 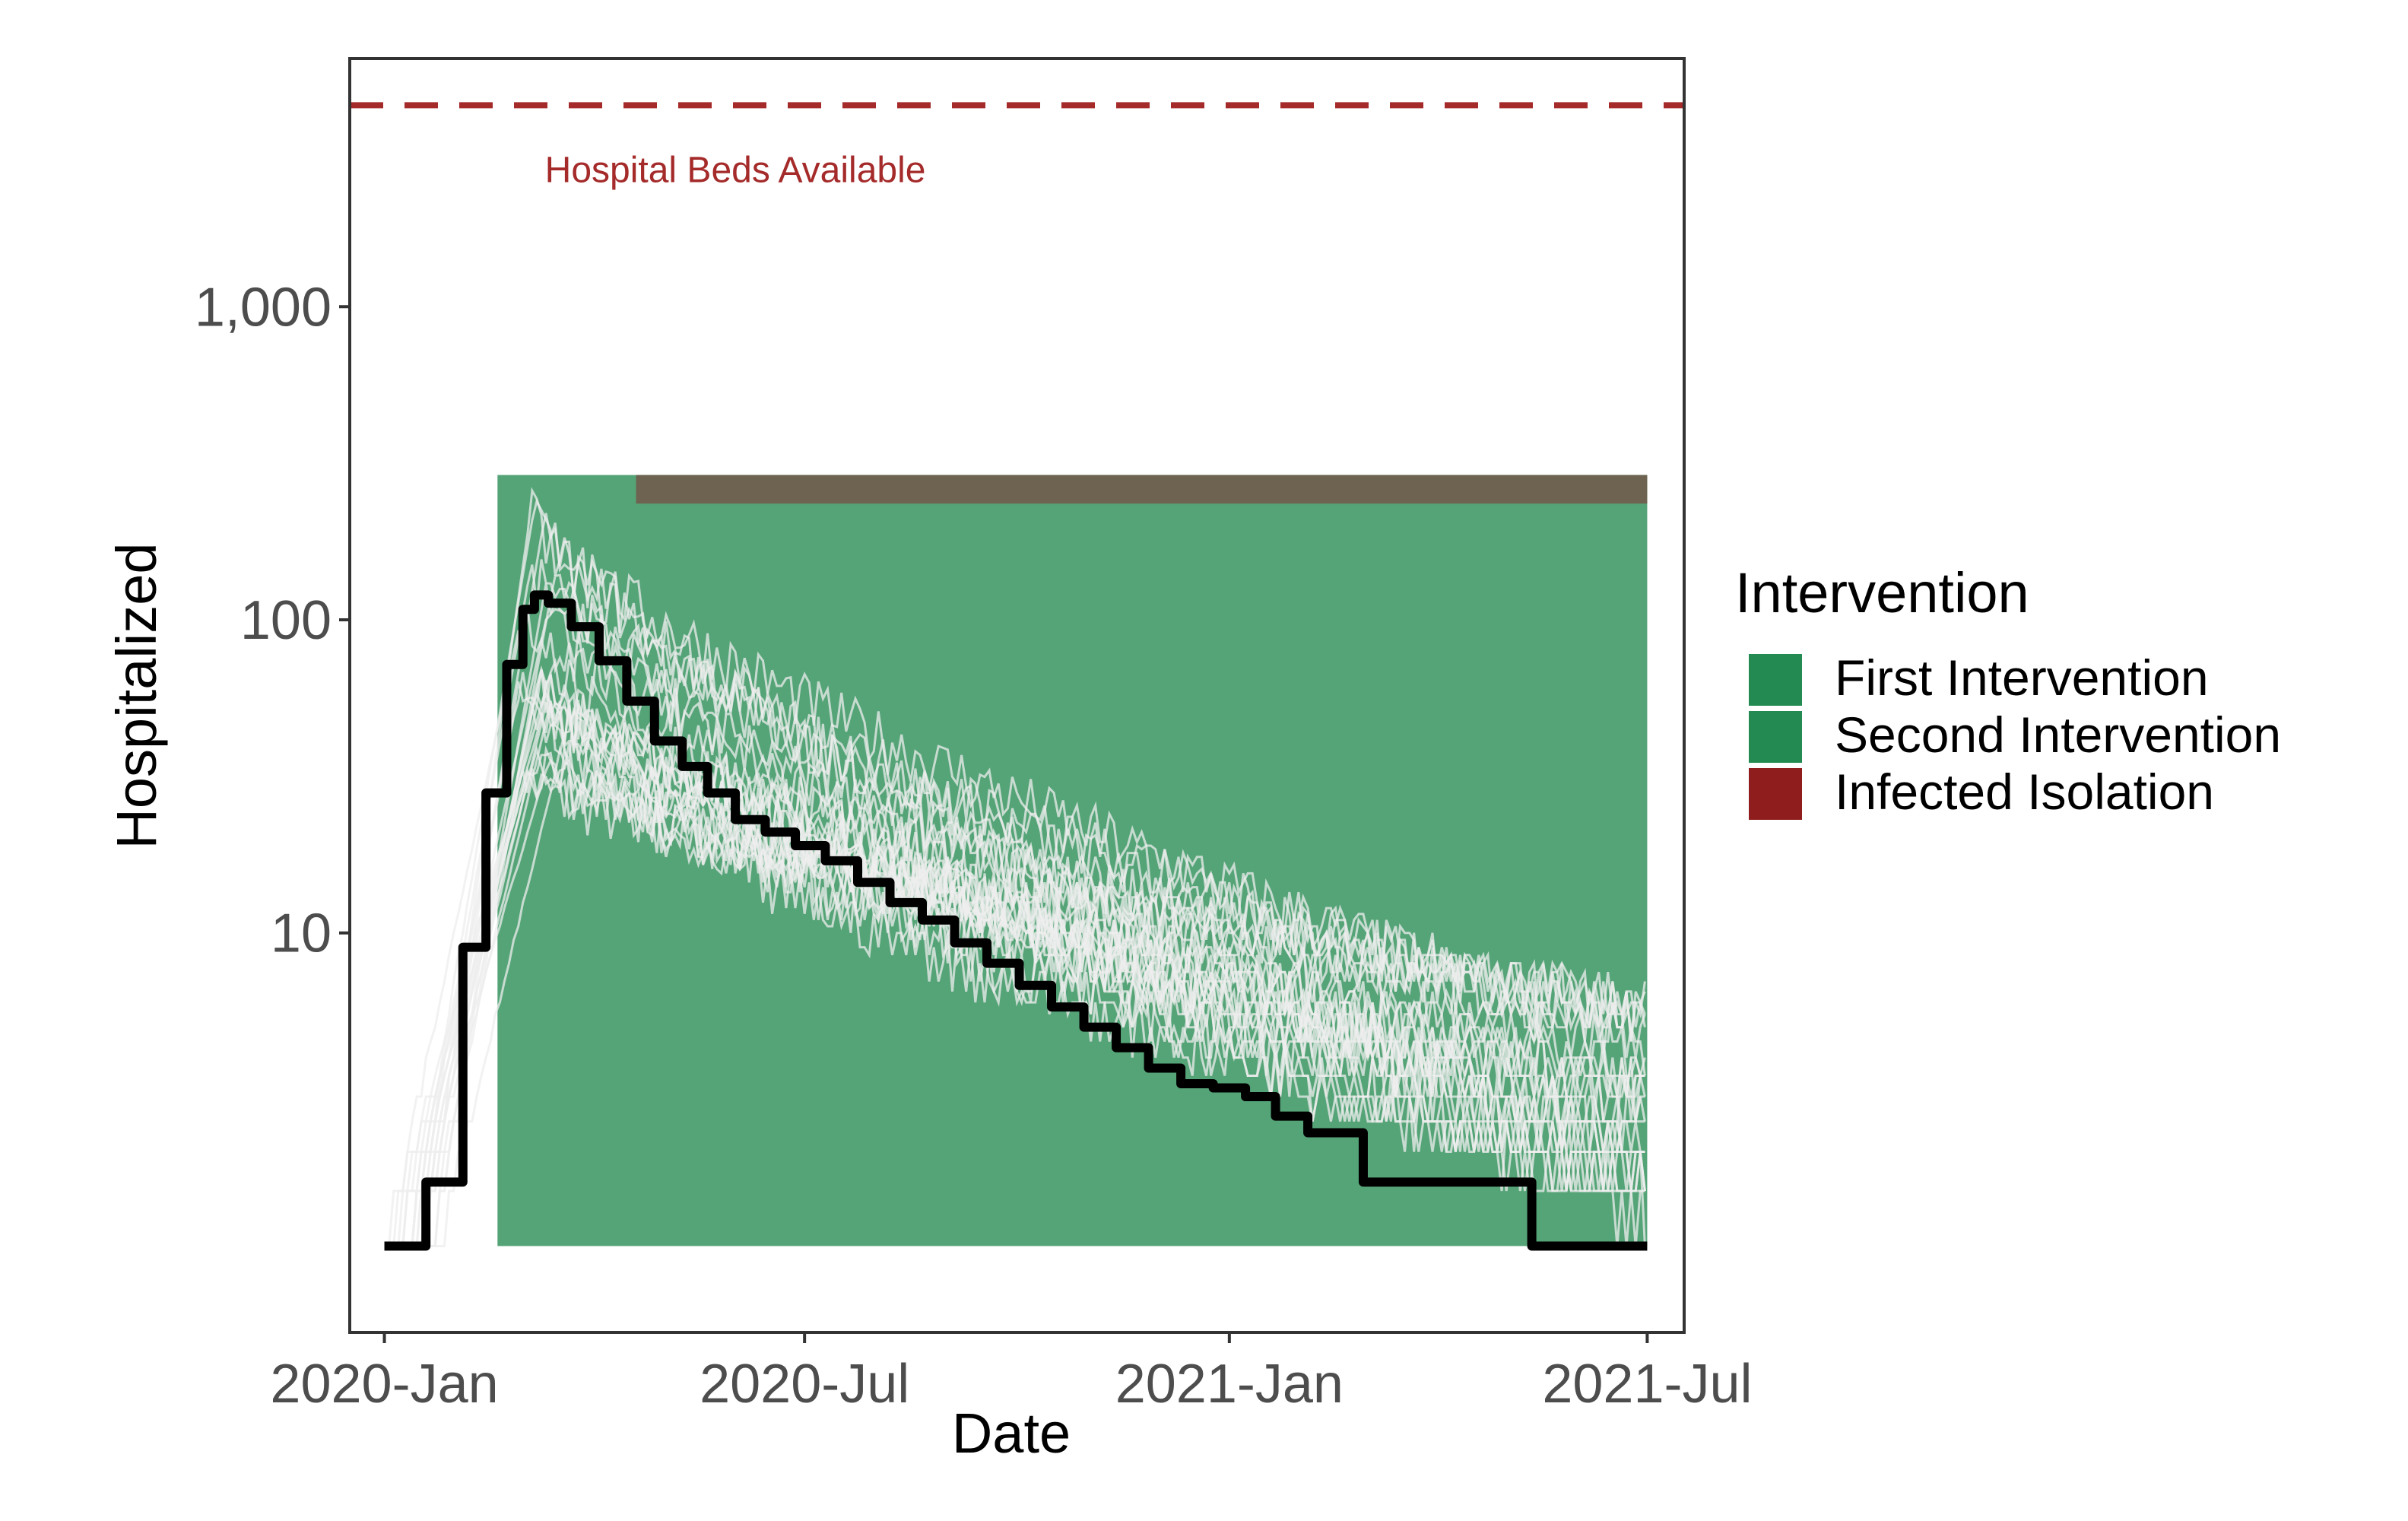 What do you see at coordinates (301, 933) in the screenshot?
I see `y-tick-label: 10` at bounding box center [301, 933].